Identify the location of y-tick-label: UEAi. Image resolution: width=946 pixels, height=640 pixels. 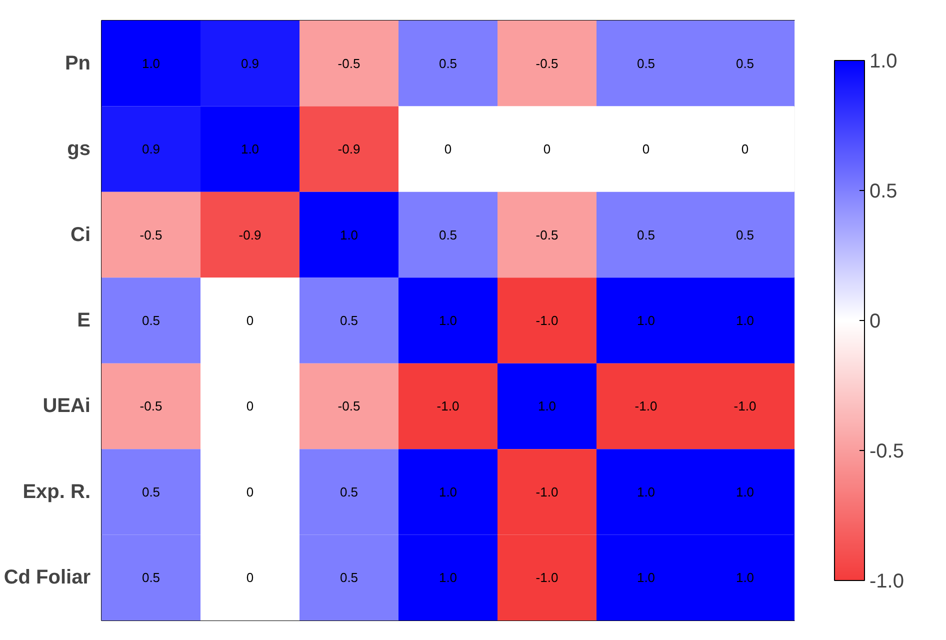
(66, 406).